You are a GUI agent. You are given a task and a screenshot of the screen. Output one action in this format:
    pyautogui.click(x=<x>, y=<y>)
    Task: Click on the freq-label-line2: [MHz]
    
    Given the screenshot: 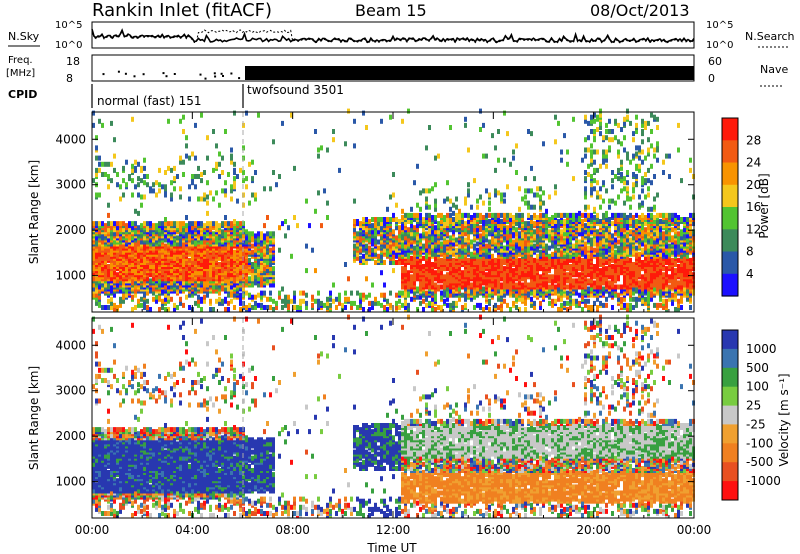 What is the action you would take?
    pyautogui.click(x=20, y=73)
    